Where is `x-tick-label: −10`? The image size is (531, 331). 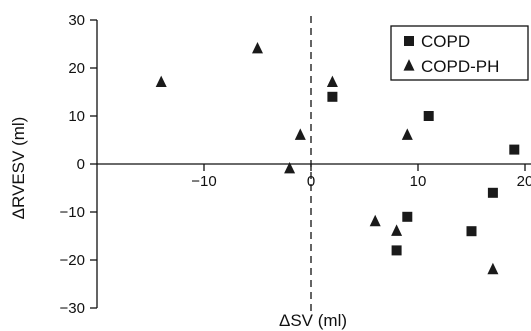
x-tick-label: −10 is located at coordinates (203, 181).